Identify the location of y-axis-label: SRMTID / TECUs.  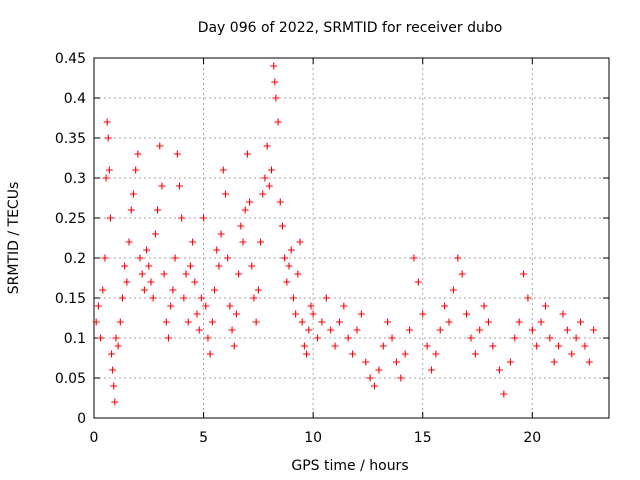
(14, 238).